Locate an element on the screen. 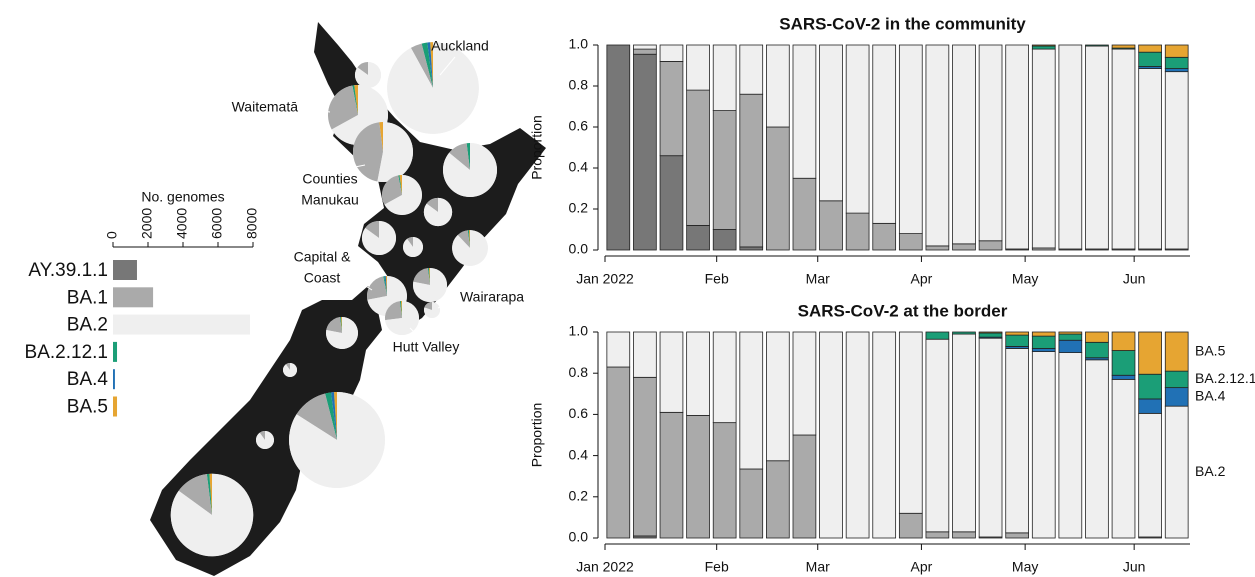 This screenshot has width=1255, height=577. series-label: BA.4 is located at coordinates (1210, 396).